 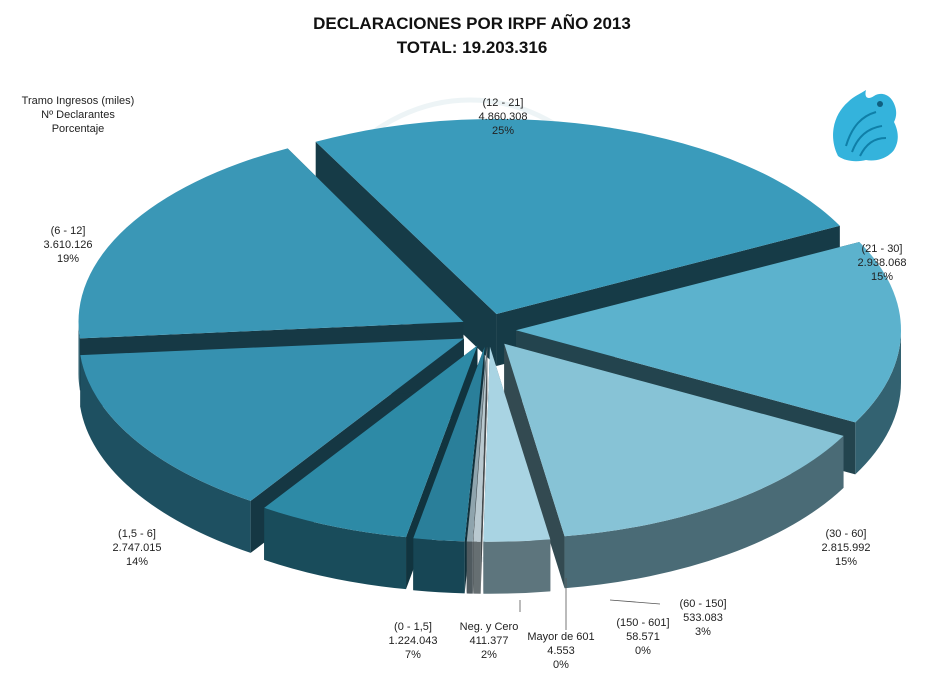 What do you see at coordinates (472, 47) in the screenshot?
I see `chart-subtitle: TOTAL: 19.203.316` at bounding box center [472, 47].